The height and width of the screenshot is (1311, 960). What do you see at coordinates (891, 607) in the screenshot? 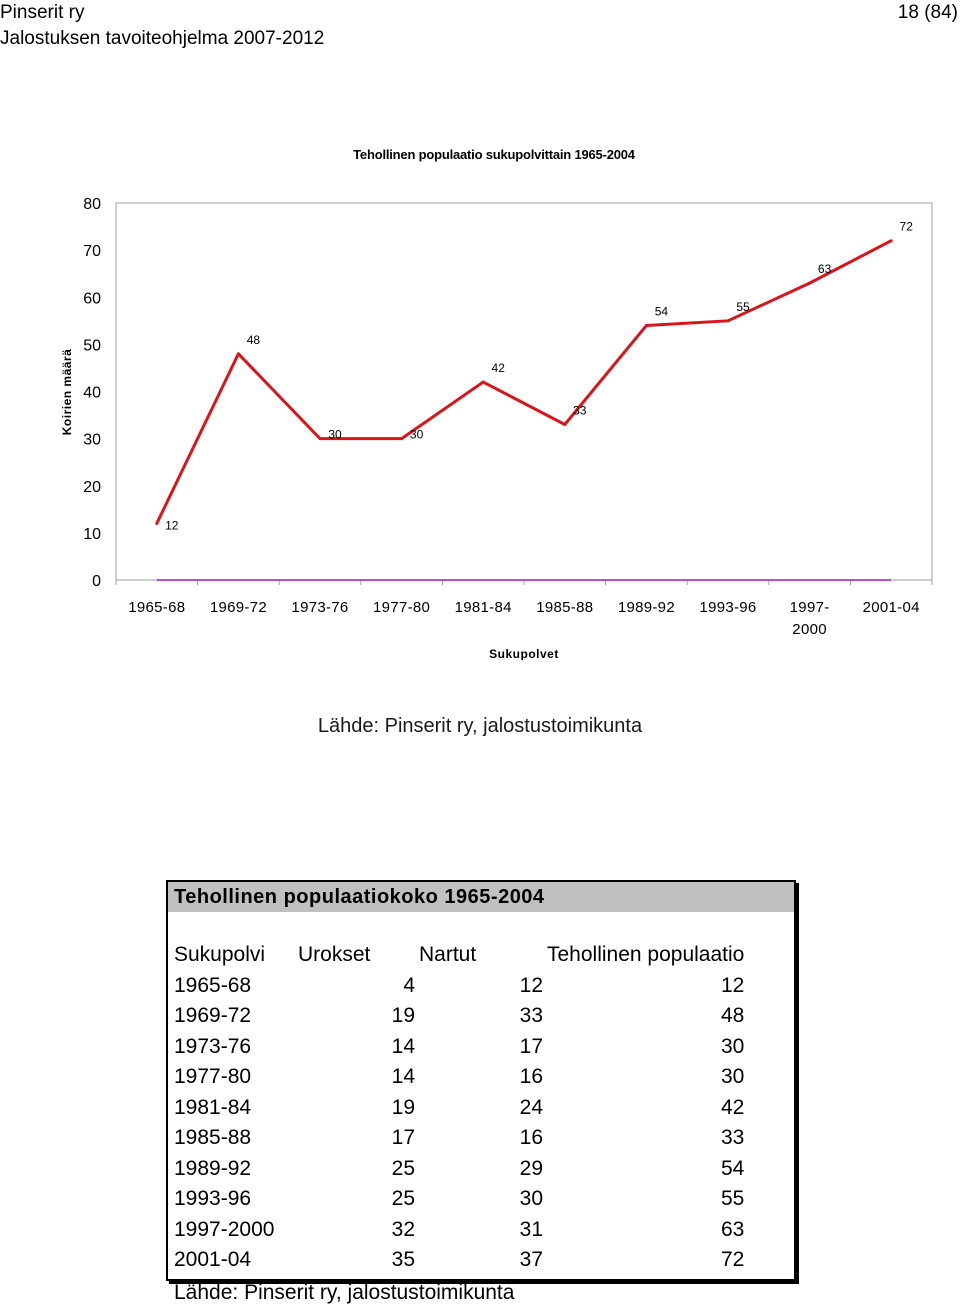
I see `x-tick-label: 2001-04` at bounding box center [891, 607].